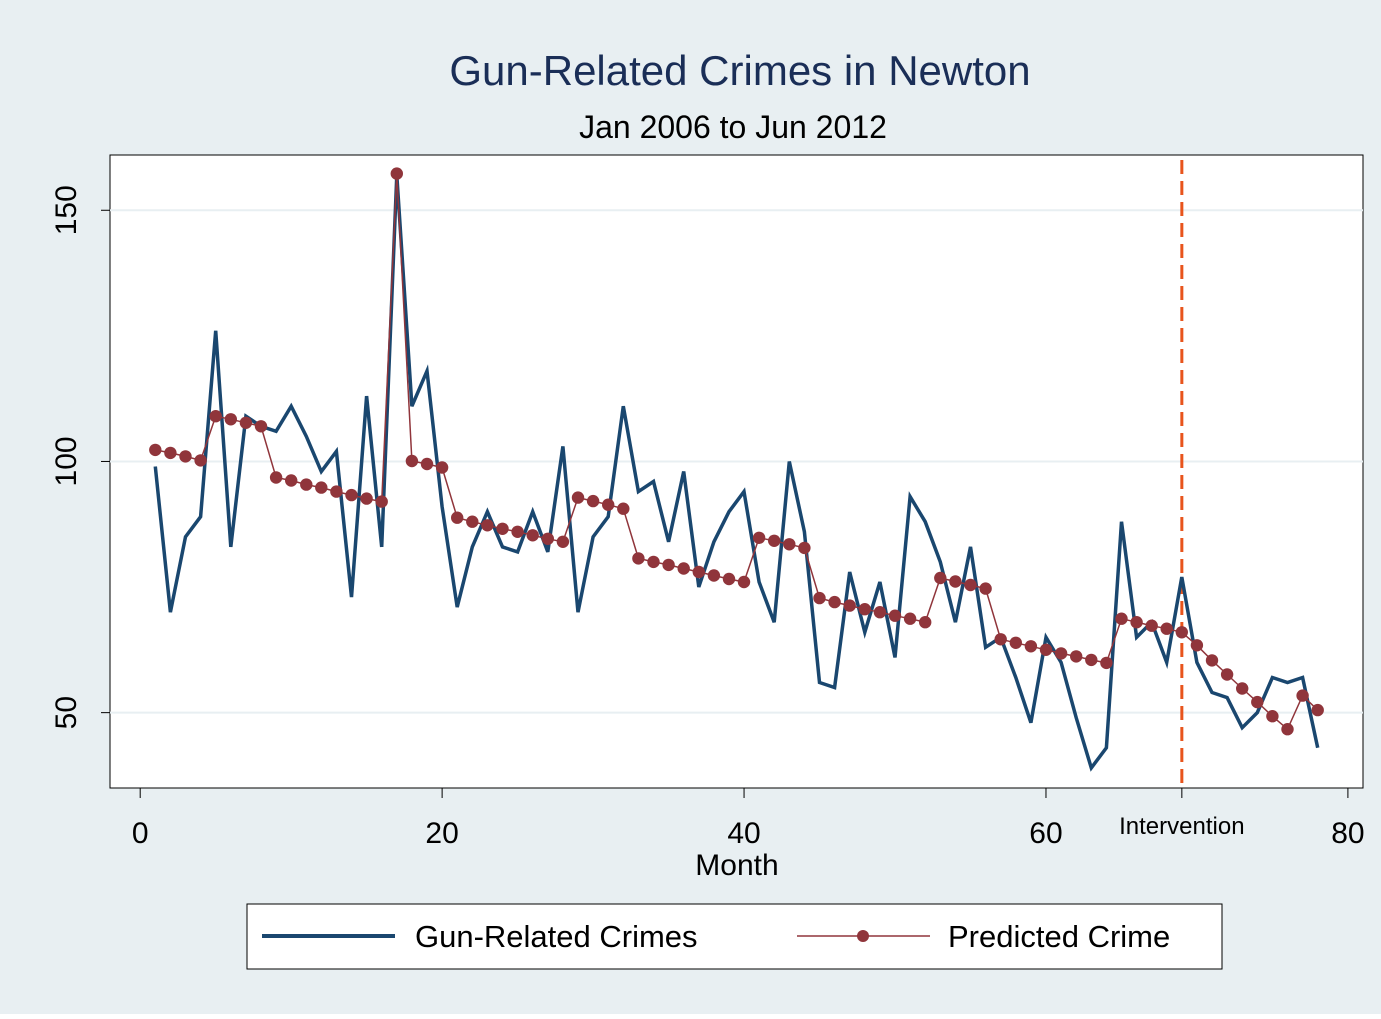 This screenshot has height=1019, width=1381. Describe the element at coordinates (733, 127) in the screenshot. I see `chart-subtitle: Jan 2006 to Jun 2012` at that location.